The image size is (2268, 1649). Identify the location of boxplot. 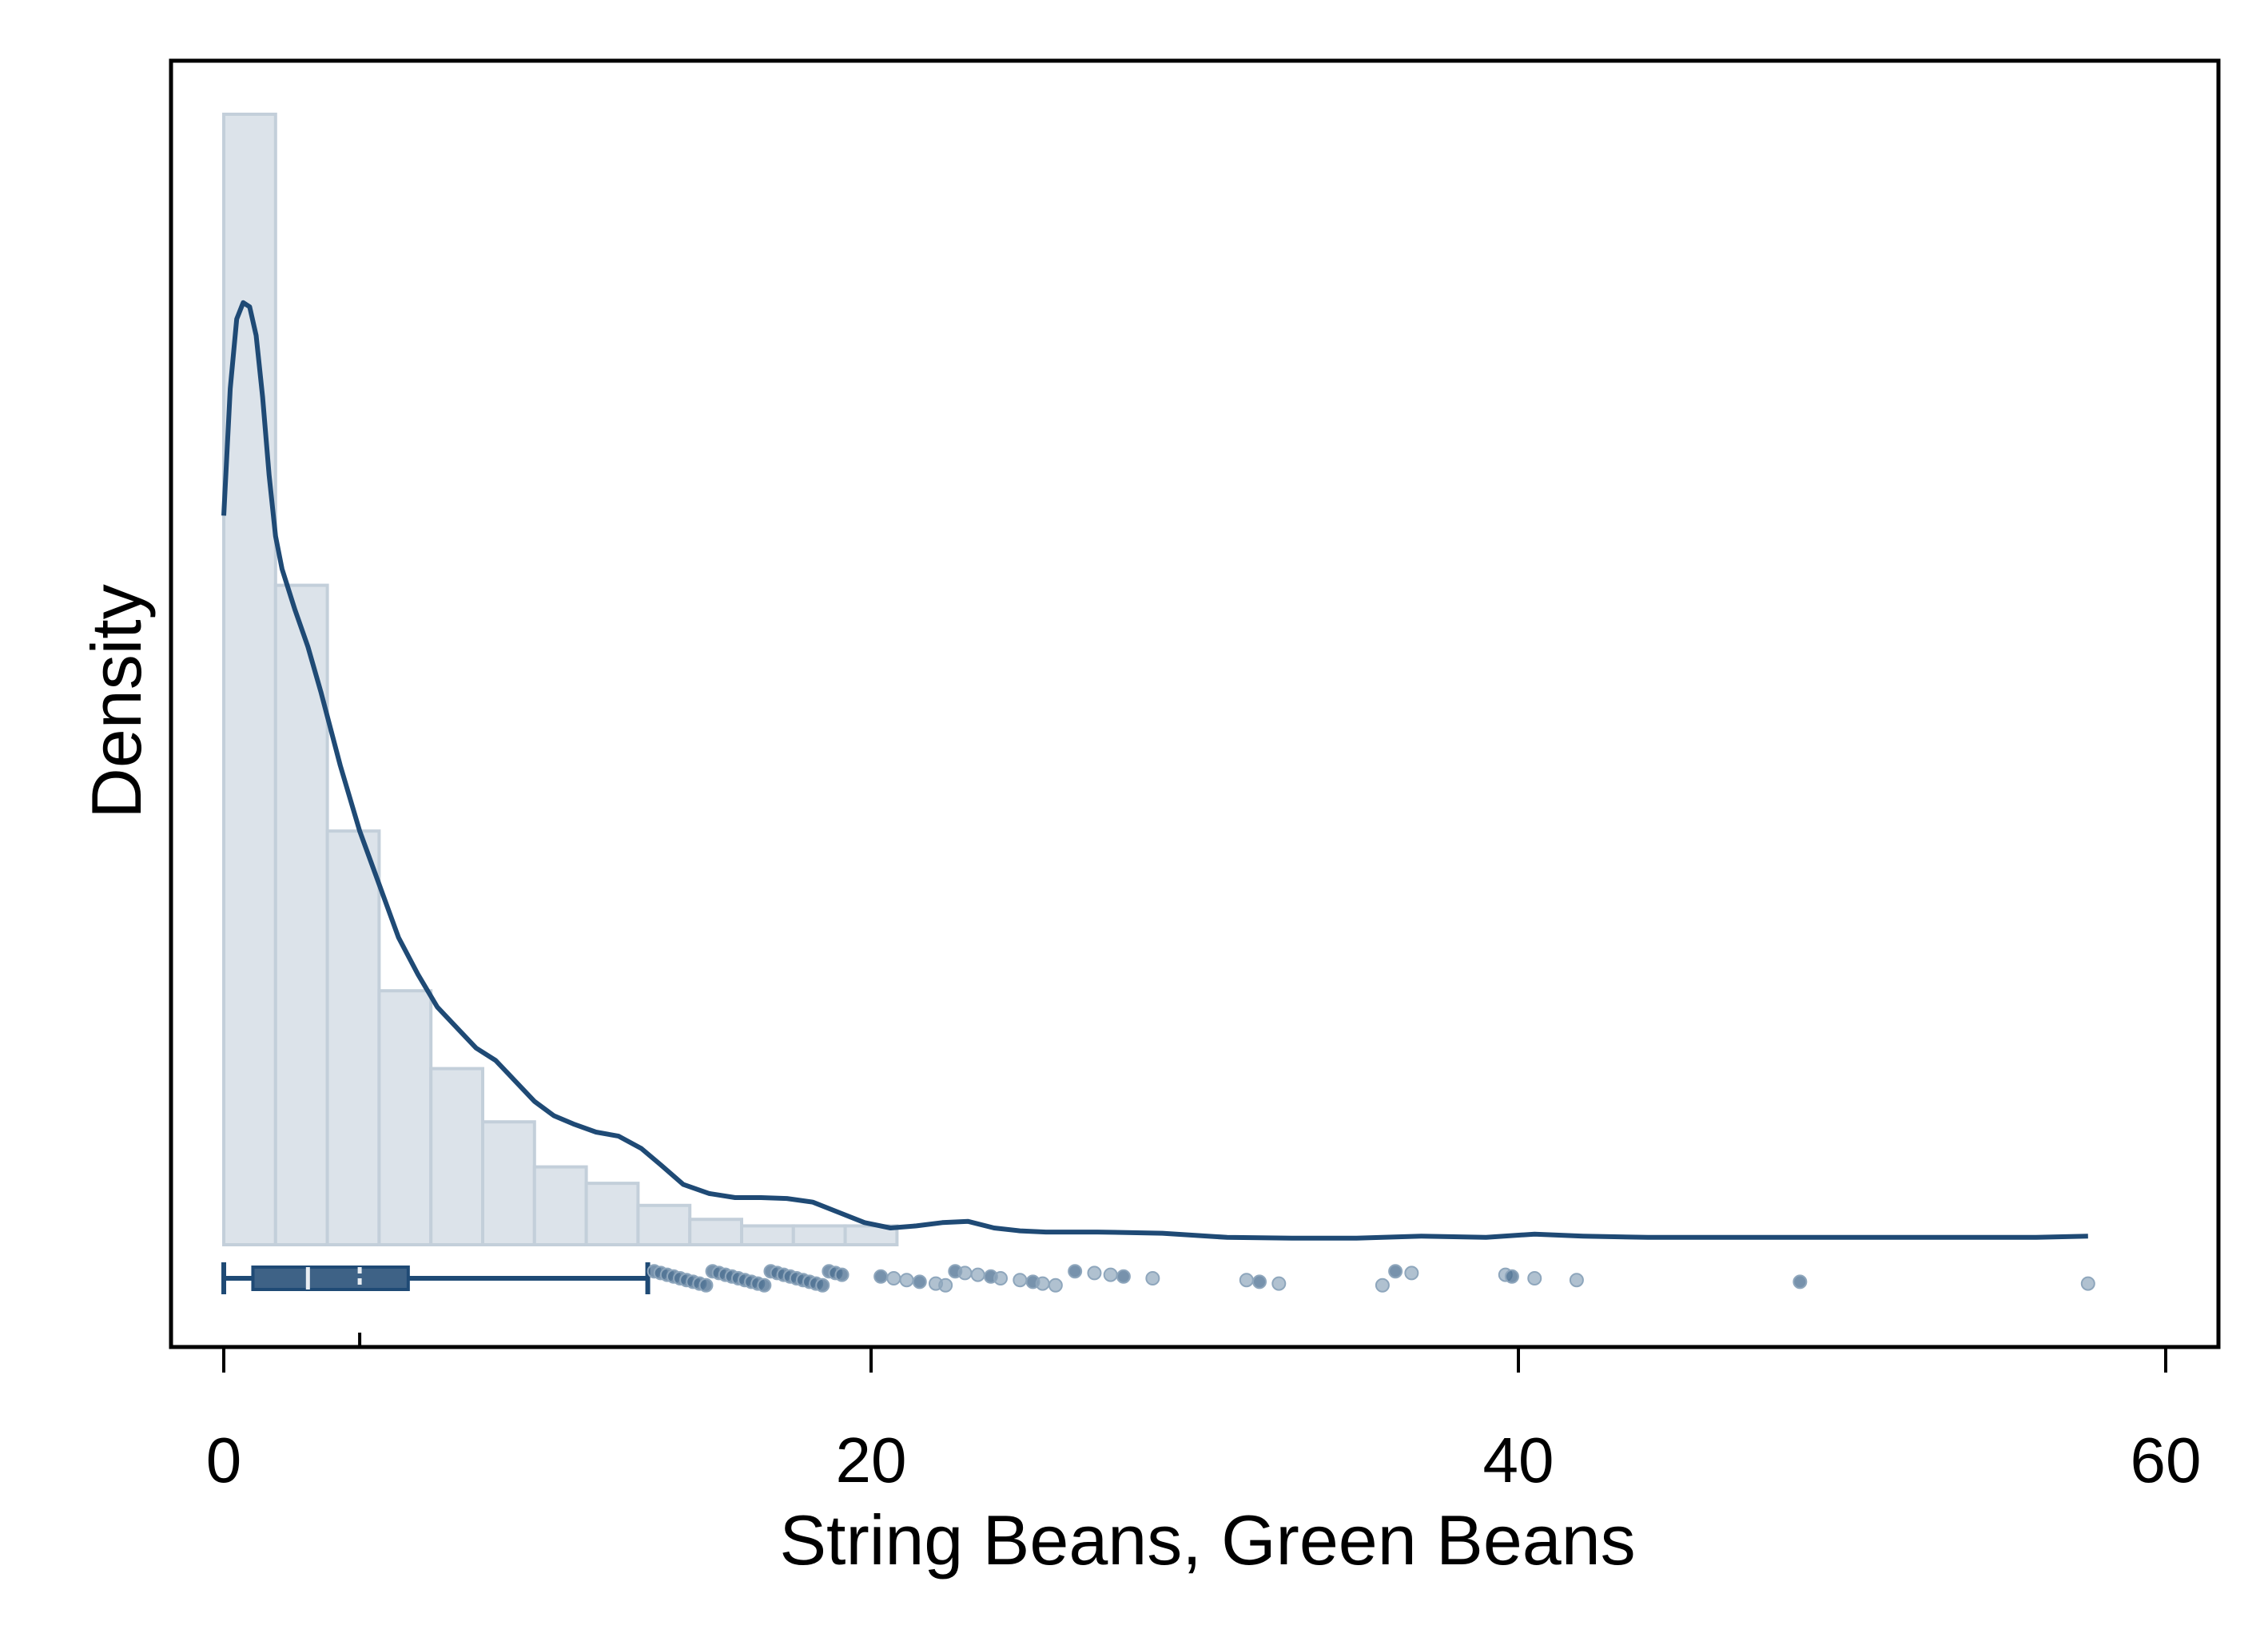
(436, 1278).